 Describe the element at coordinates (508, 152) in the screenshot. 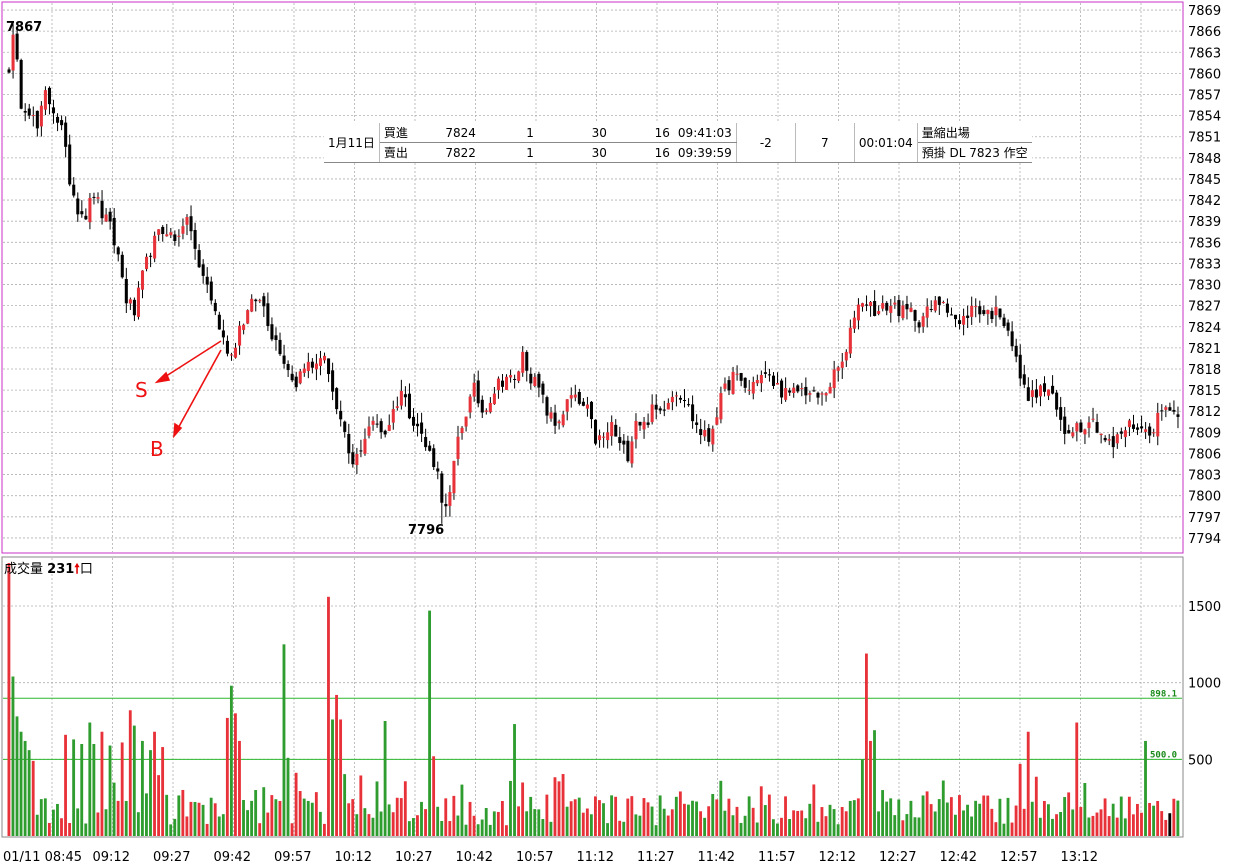

I see `info-qty: 1` at that location.